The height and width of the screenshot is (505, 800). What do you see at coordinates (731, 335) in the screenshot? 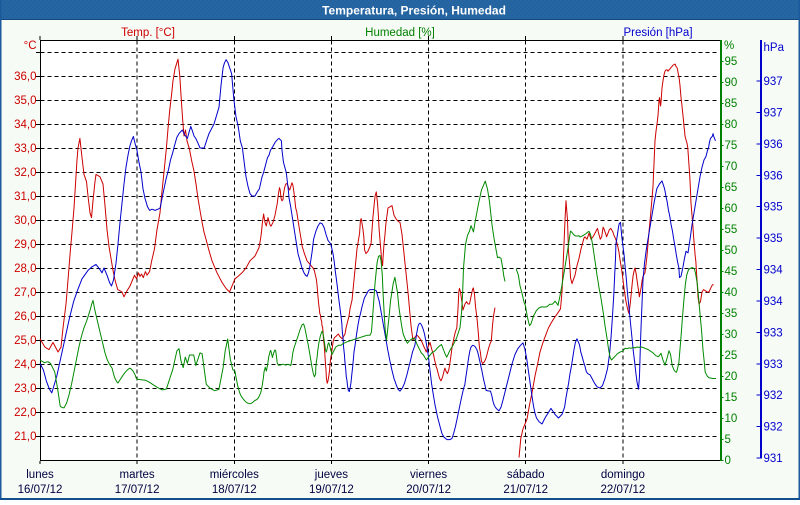
I see `svg-text: 30` at bounding box center [731, 335].